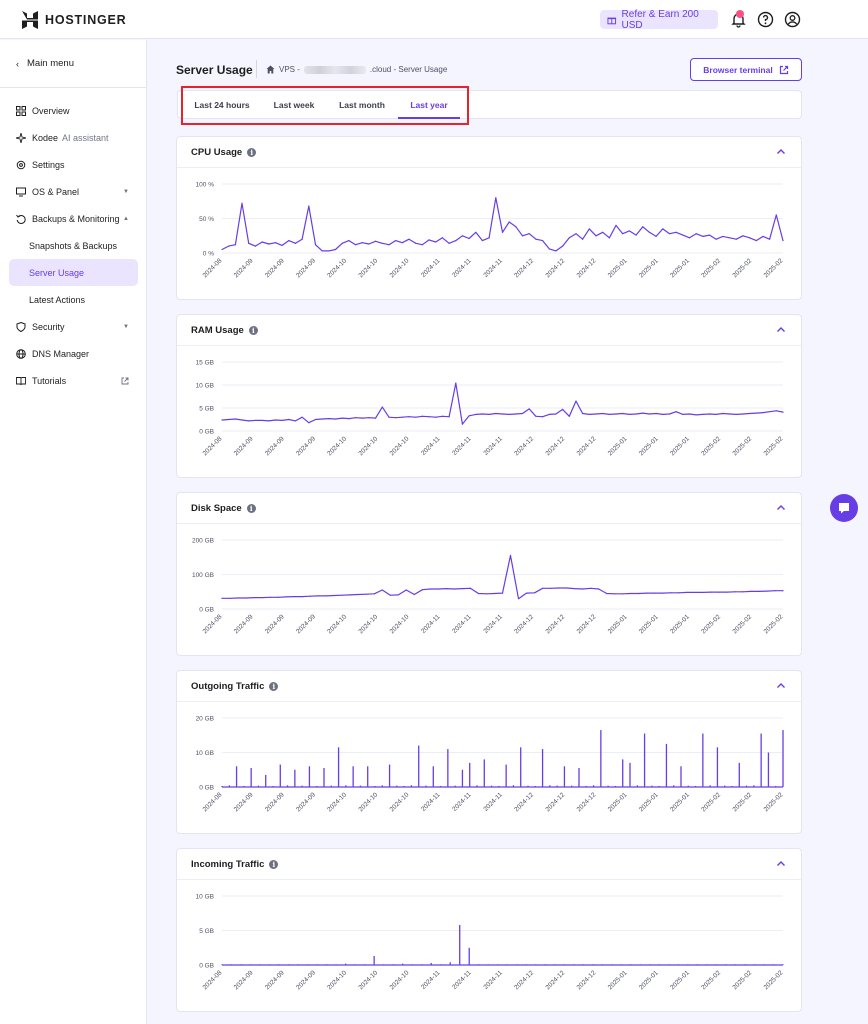 This screenshot has width=868, height=1024. Describe the element at coordinates (73, 191) in the screenshot. I see `sidebar-item-os-panel: OS & Panel ▼` at that location.